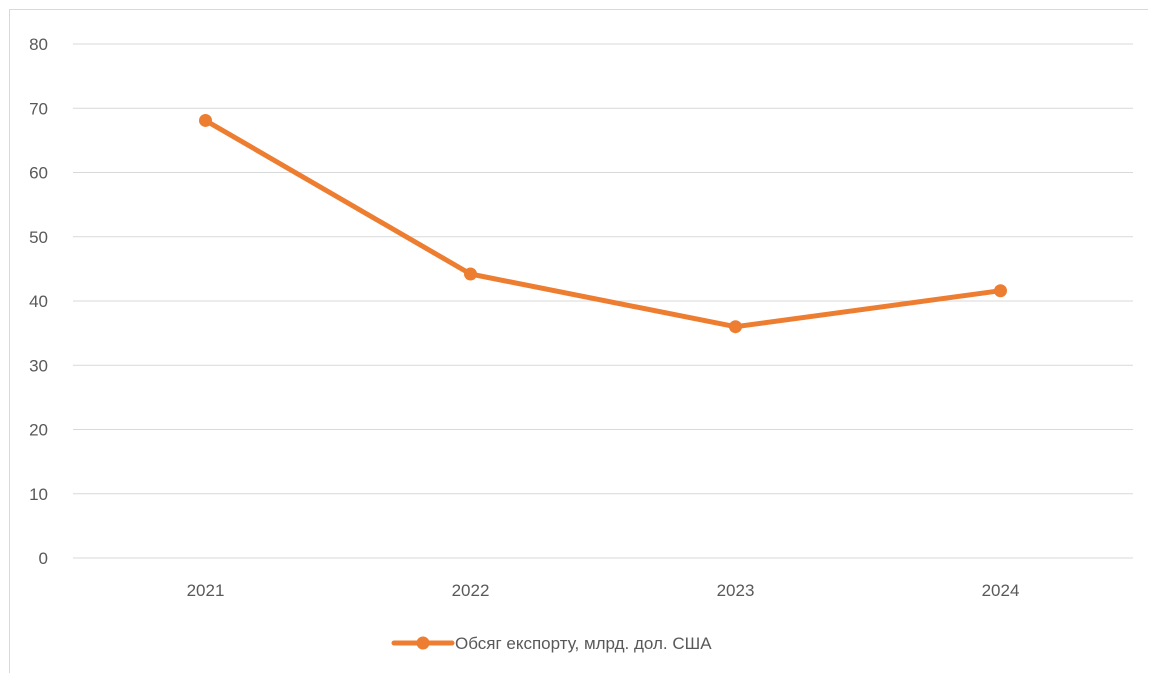 Image resolution: width=1149 pixels, height=674 pixels. What do you see at coordinates (471, 590) in the screenshot?
I see `x-tick-label-2022: 2022` at bounding box center [471, 590].